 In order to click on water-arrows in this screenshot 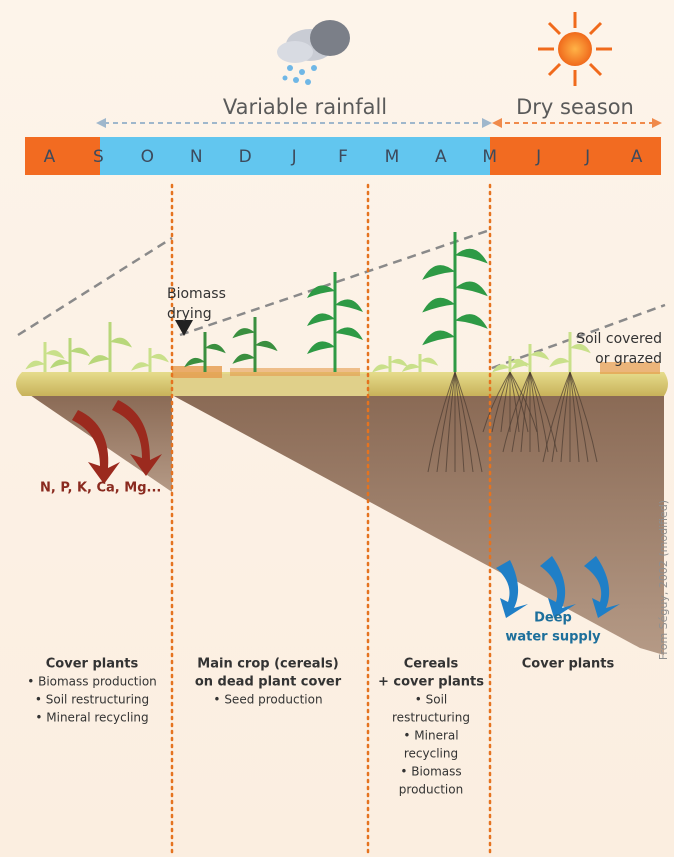, I will do `click(558, 587)`.